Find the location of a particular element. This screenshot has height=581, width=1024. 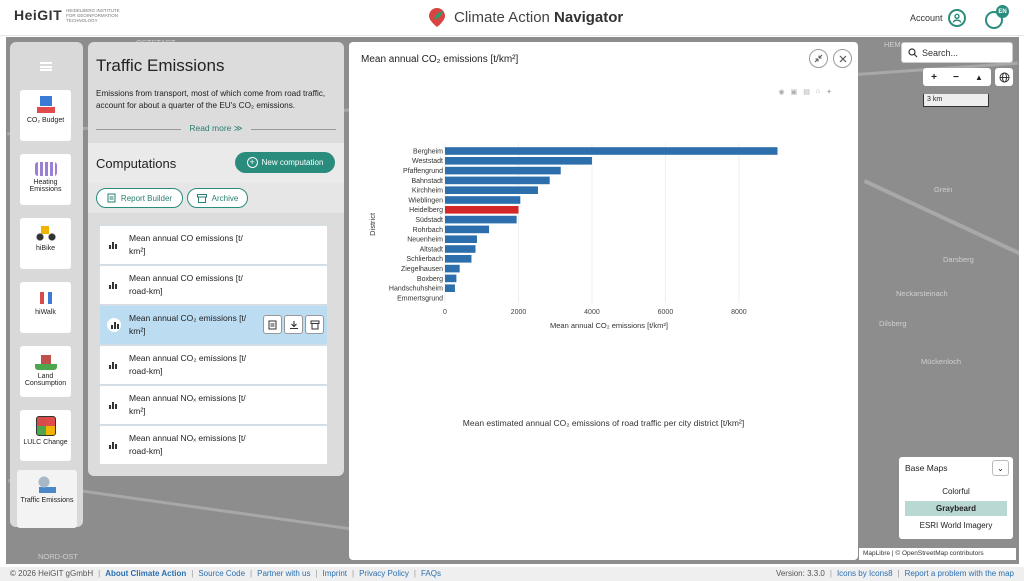

basemap-option: Colorful is located at coordinates (956, 491).